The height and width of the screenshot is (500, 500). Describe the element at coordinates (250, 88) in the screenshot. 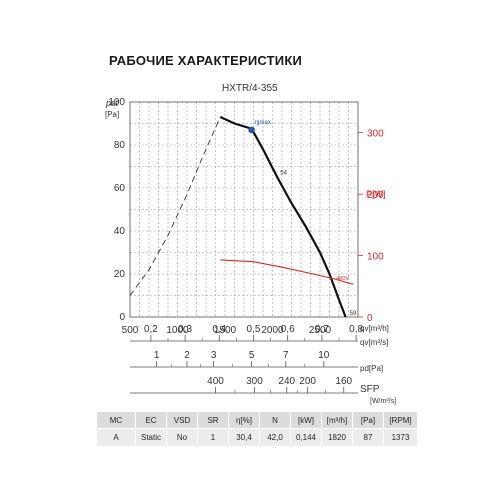

I see `model-name: HXTR/4-355` at that location.